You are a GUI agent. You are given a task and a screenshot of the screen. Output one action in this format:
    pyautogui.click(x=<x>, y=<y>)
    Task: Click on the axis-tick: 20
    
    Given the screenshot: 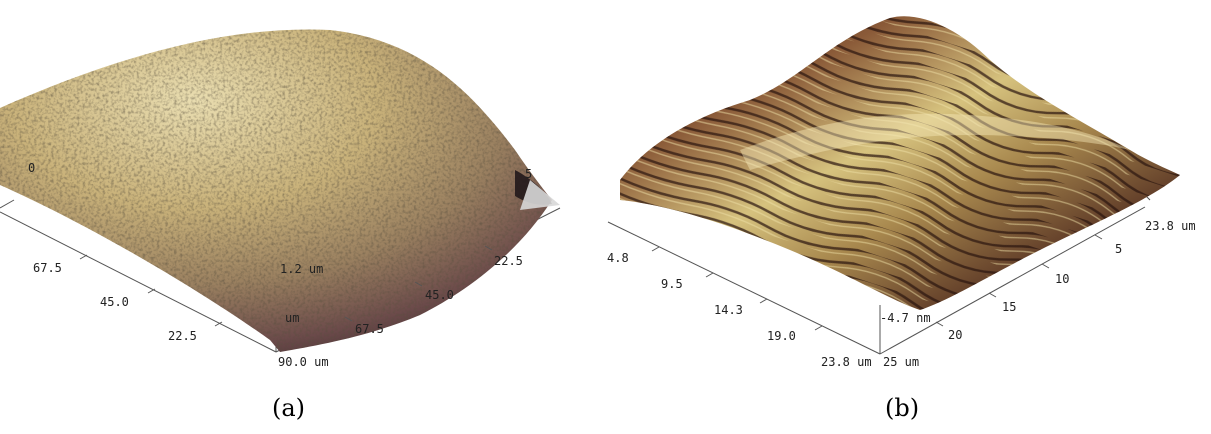 What is the action you would take?
    pyautogui.click(x=955, y=335)
    